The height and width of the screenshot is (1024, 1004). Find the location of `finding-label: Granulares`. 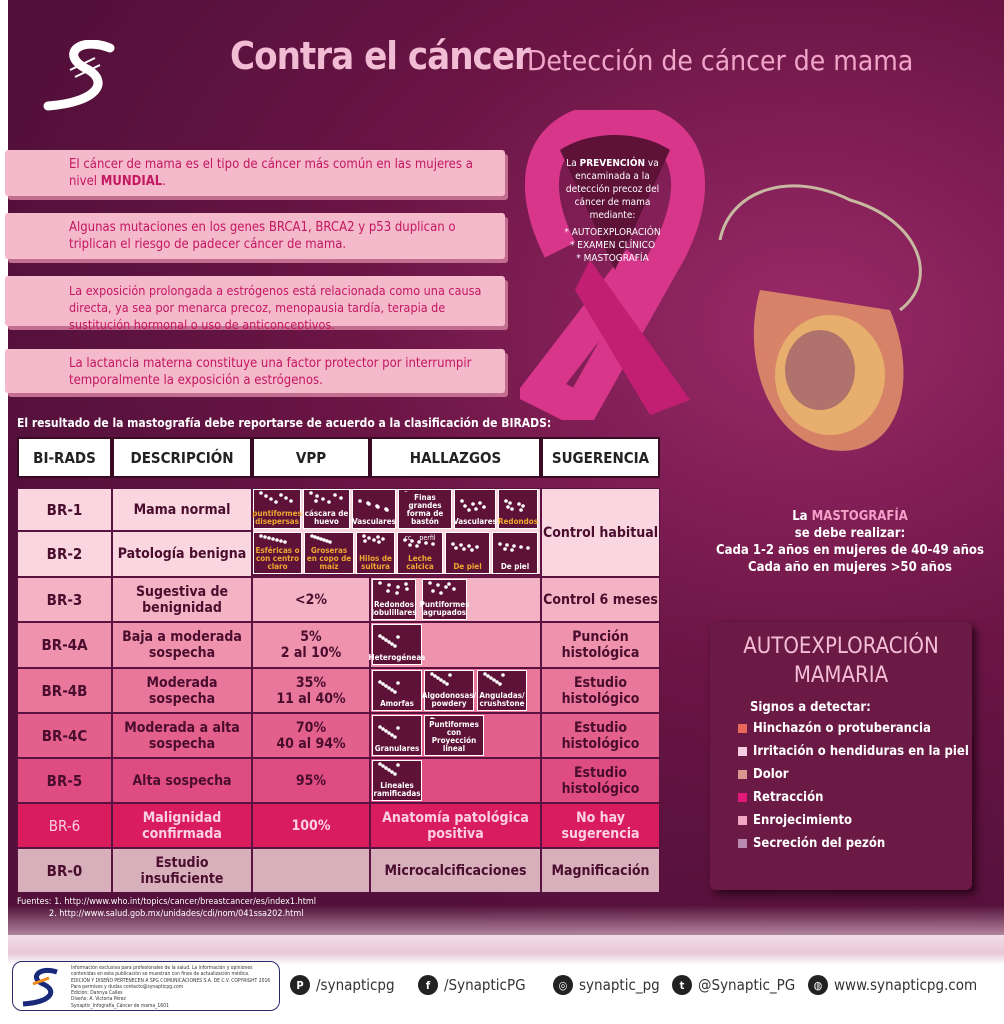

finding-label: Granulares is located at coordinates (397, 748).